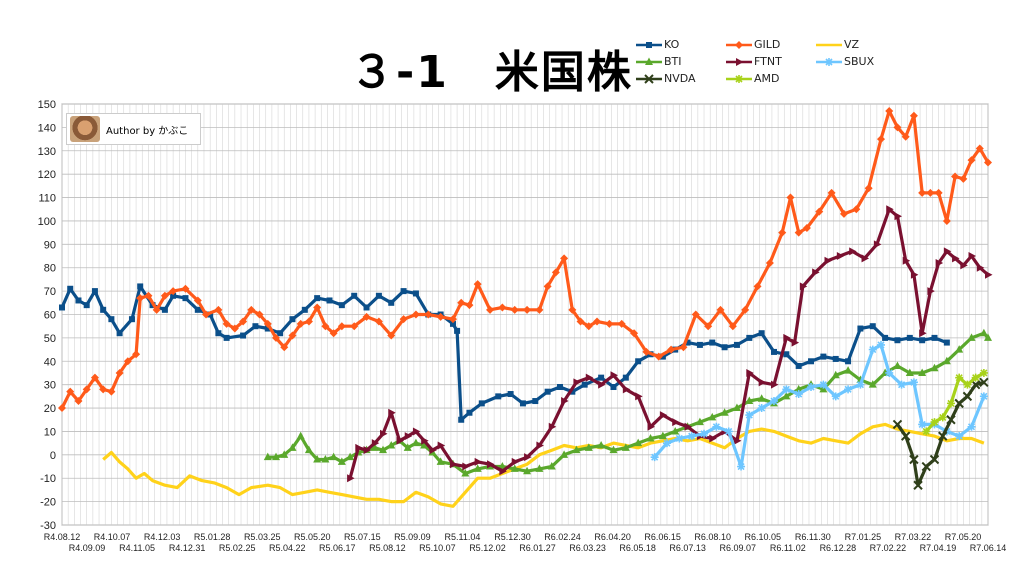 This screenshot has width=1024, height=561. I want to click on y-tick-label: -30, so click(48, 526).